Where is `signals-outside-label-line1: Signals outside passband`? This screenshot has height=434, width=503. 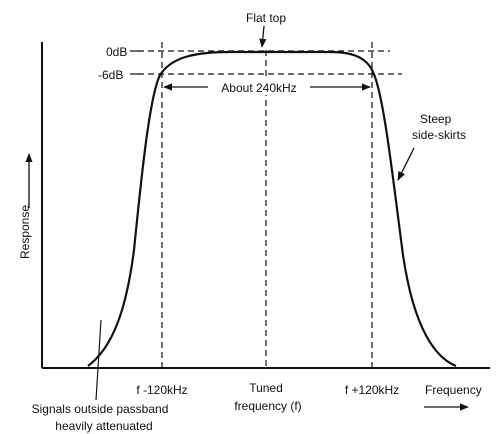 signals-outside-label-line1: Signals outside passband is located at coordinates (100, 409).